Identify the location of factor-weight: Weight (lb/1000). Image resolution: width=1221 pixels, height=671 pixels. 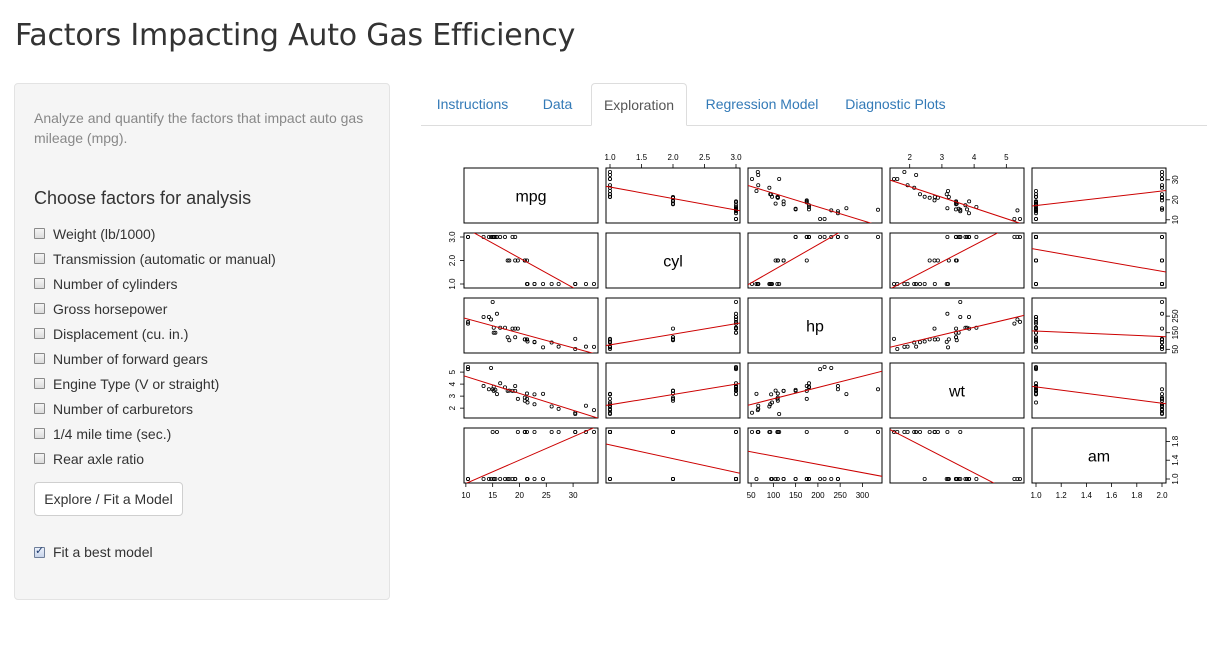
(155, 233).